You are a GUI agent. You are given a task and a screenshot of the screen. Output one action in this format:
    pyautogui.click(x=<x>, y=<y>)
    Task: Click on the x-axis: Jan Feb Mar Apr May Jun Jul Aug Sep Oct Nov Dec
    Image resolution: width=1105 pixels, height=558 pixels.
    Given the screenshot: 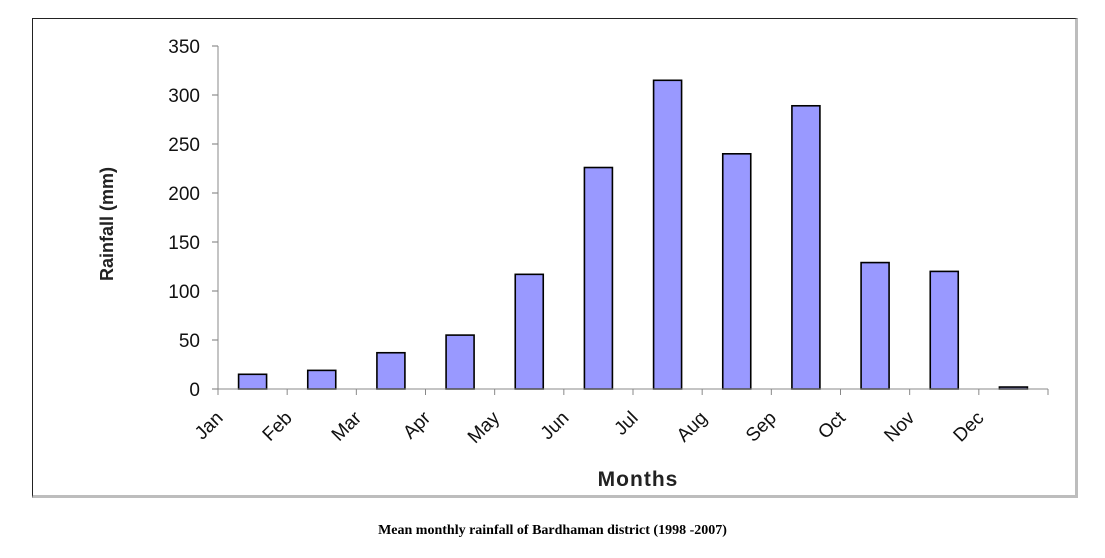 What is the action you would take?
    pyautogui.click(x=620, y=418)
    